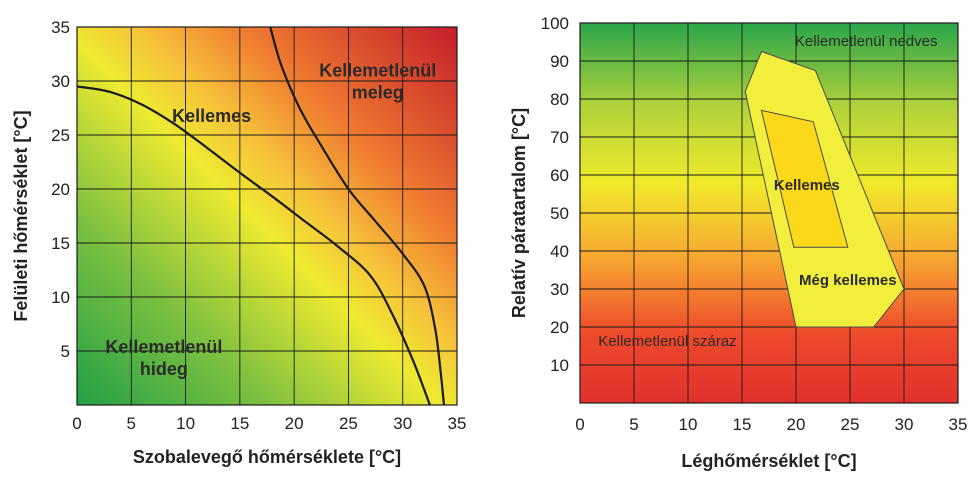  What do you see at coordinates (294, 423) in the screenshot?
I see `left-x-tick-label: 20` at bounding box center [294, 423].